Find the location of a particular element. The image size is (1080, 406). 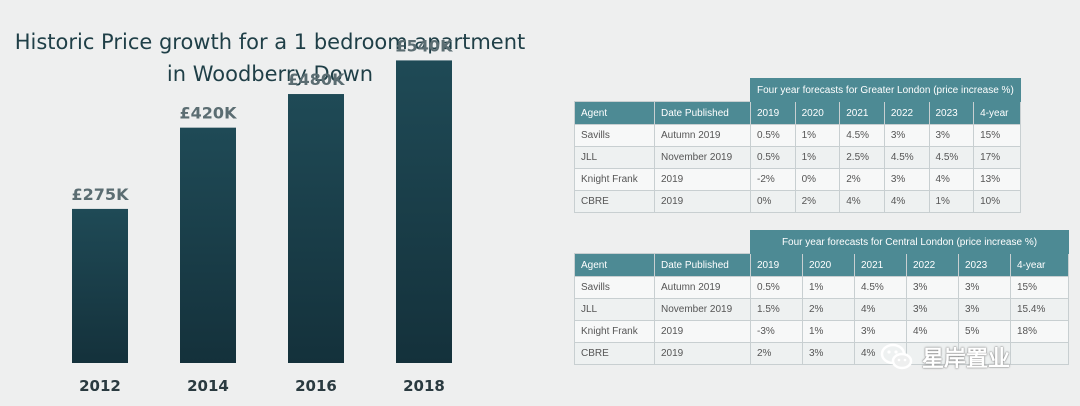

table-row: Knight Frank 2019 -2% 0% 2% 3% 4% 13% is located at coordinates (797, 179).